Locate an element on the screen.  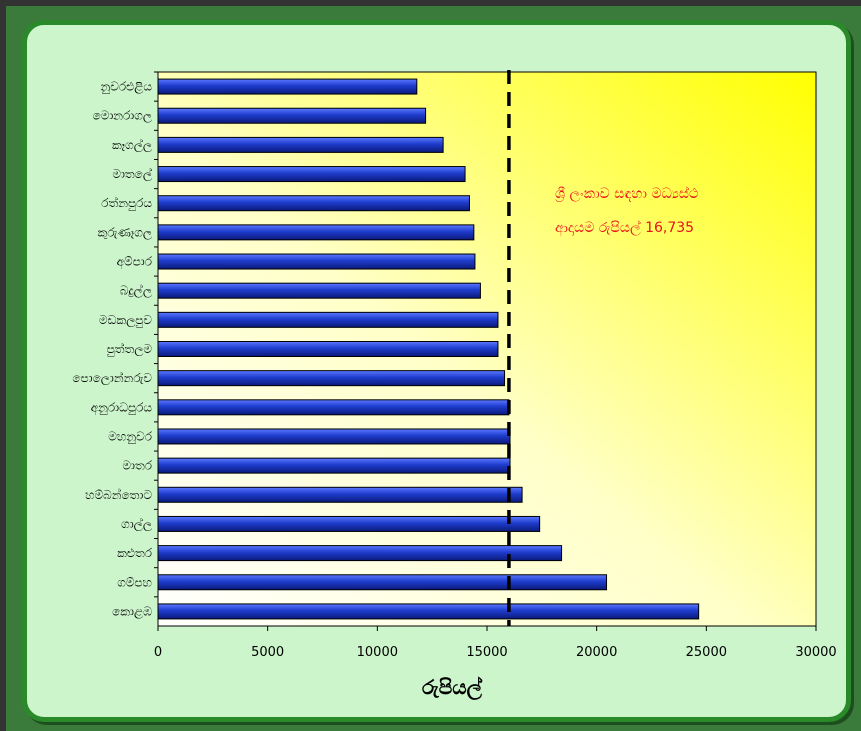
annotation-line-2: ආදායම රුපියල් 16,735 is located at coordinates (624, 228).